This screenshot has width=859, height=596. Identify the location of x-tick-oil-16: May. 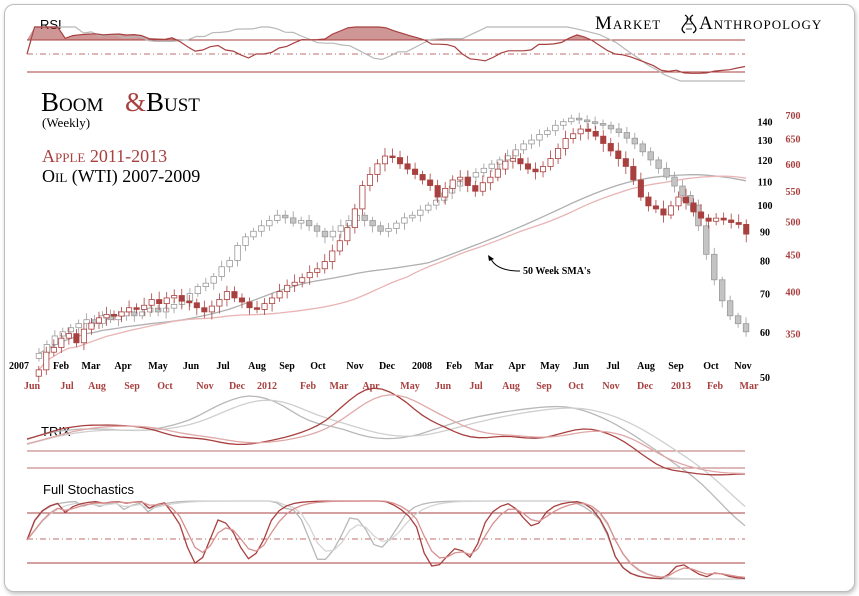
(549, 366).